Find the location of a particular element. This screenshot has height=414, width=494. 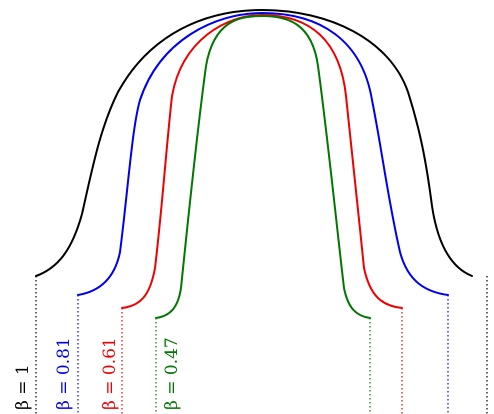

beta-label-0-47: β = 0.47 is located at coordinates (172, 373).